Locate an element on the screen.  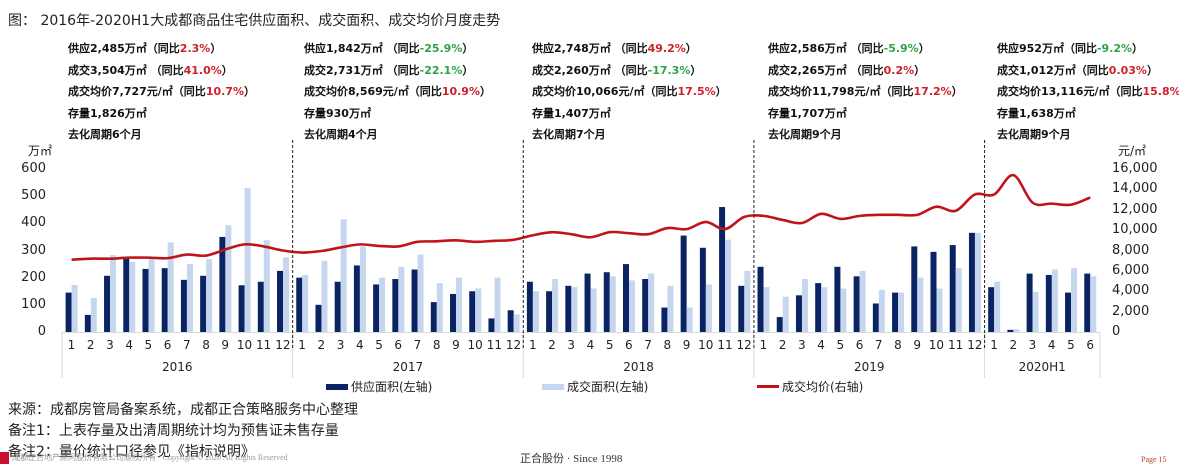
annotation-line: 成交均价8,569元/㎡（同比10.9%） is located at coordinates (397, 91).